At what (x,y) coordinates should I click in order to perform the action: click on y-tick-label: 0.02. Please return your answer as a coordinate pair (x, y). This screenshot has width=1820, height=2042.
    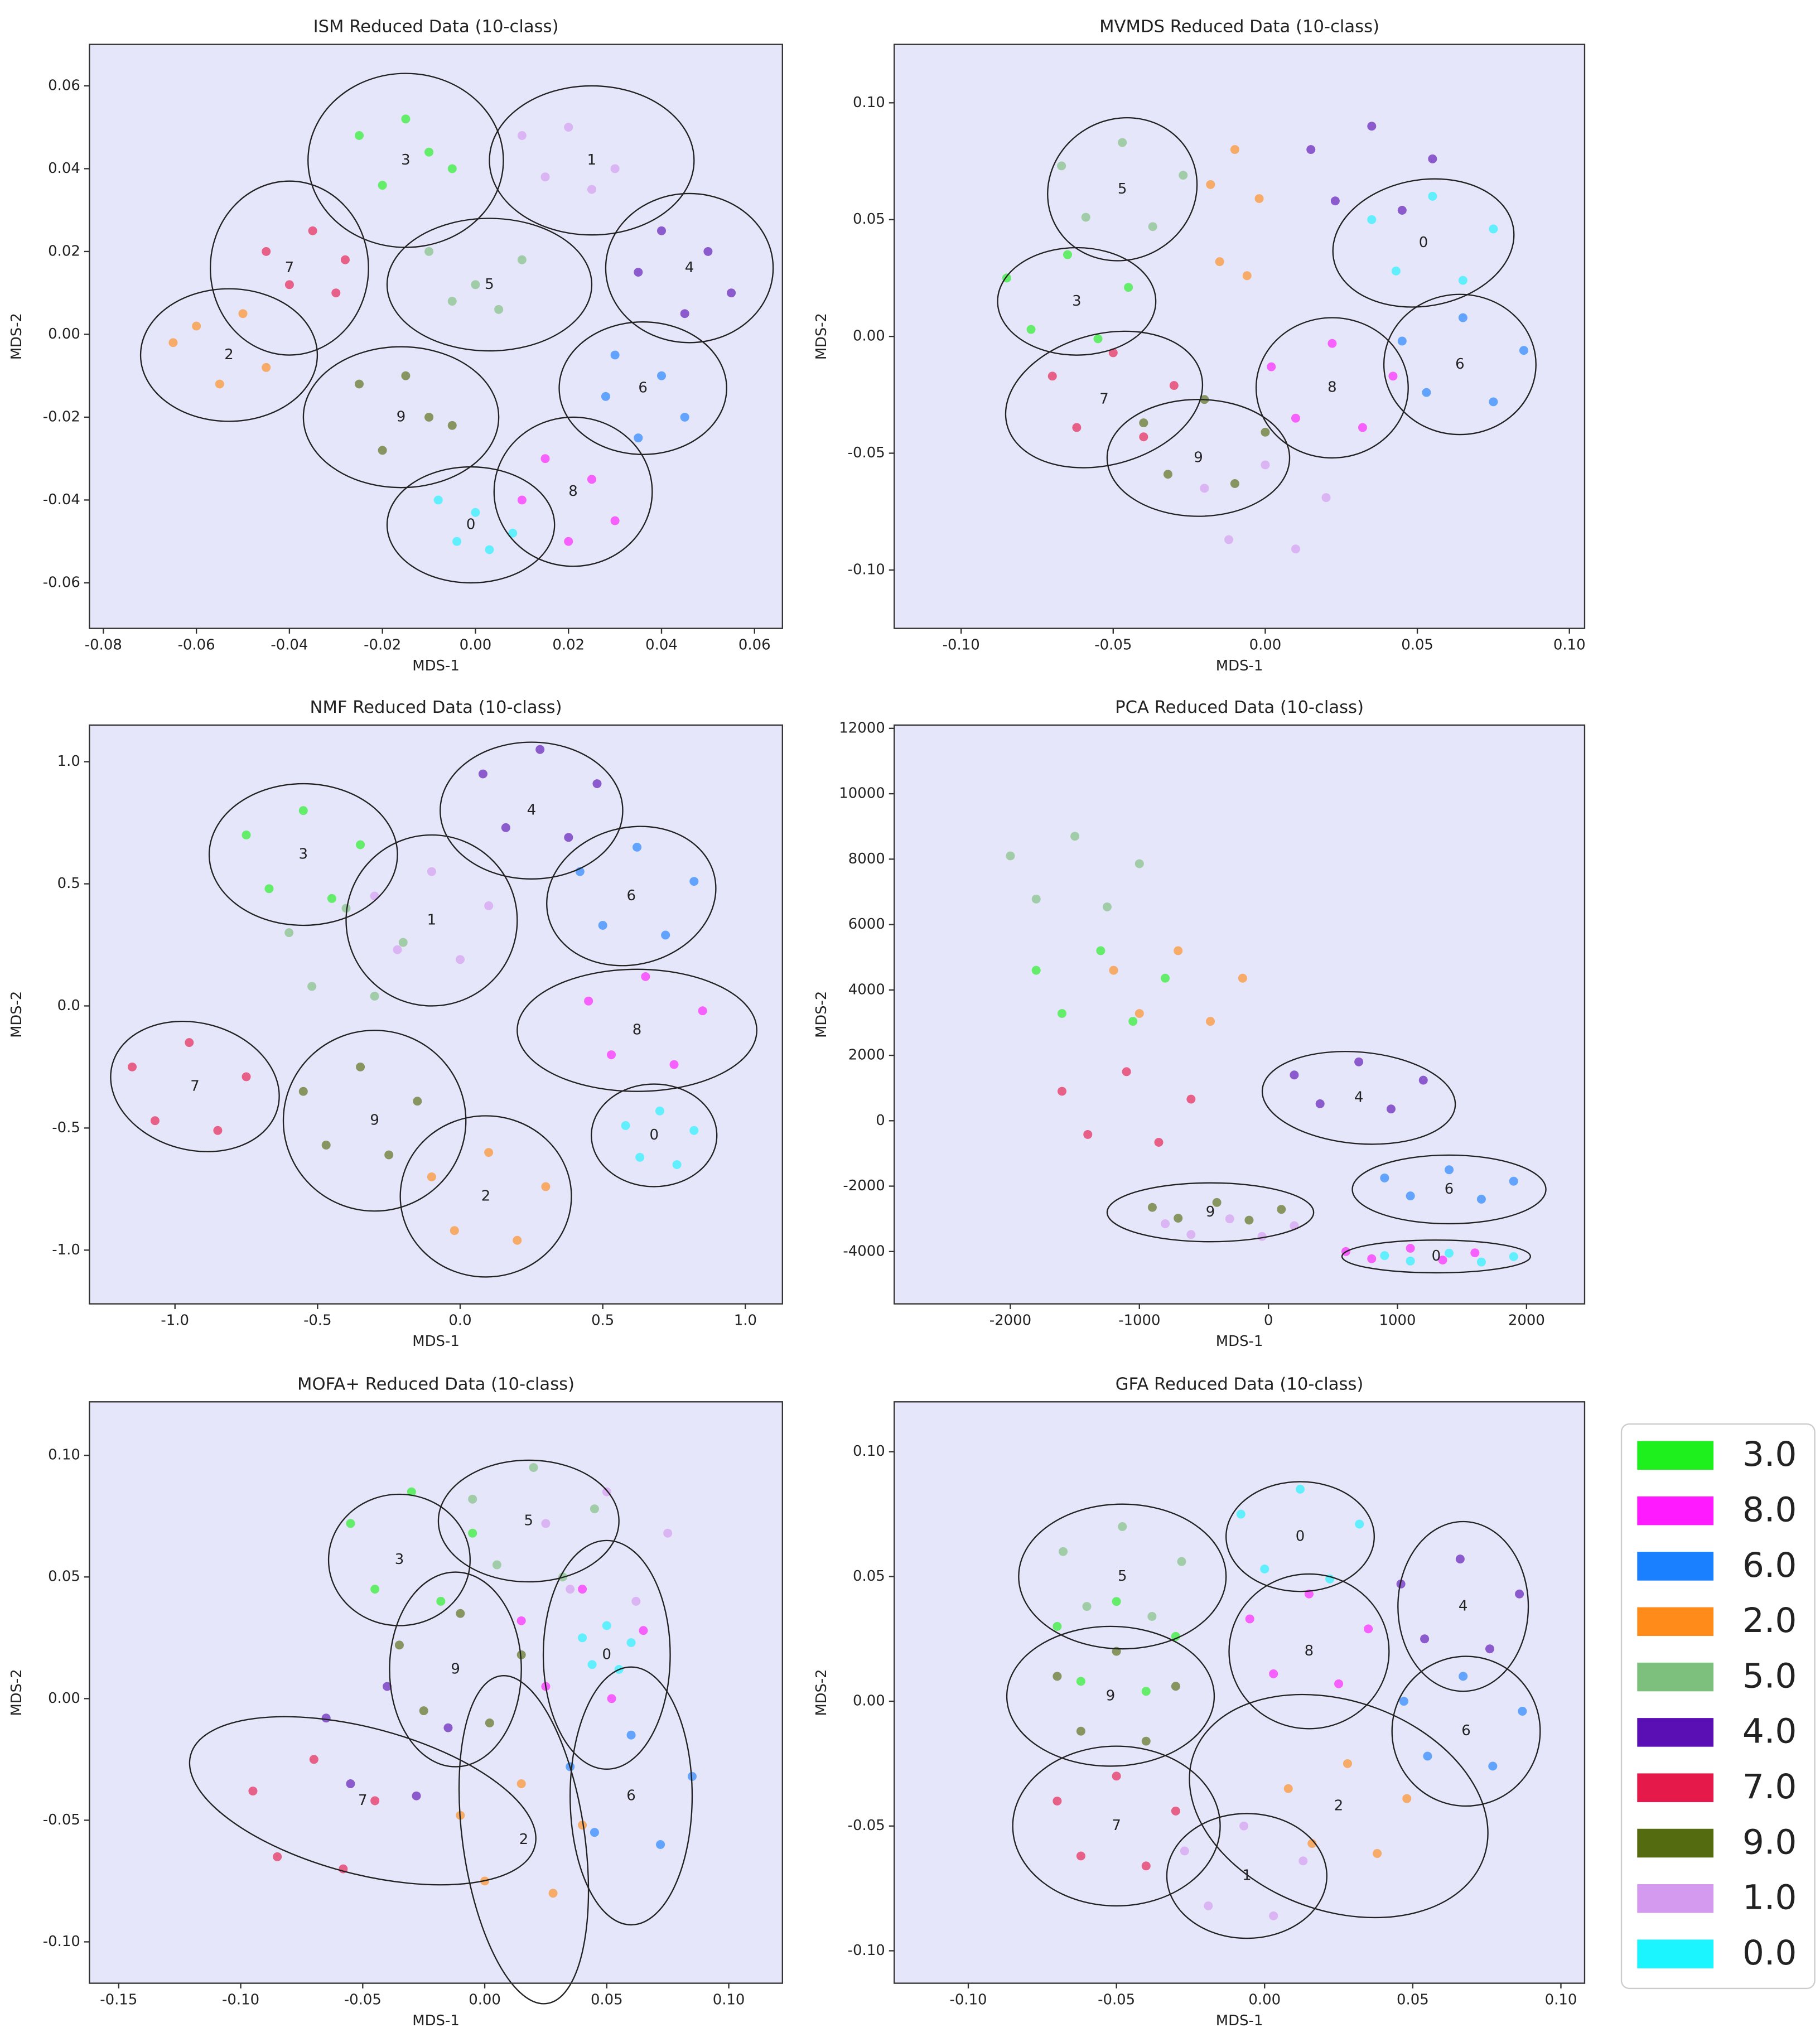
    Looking at the image, I should click on (64, 251).